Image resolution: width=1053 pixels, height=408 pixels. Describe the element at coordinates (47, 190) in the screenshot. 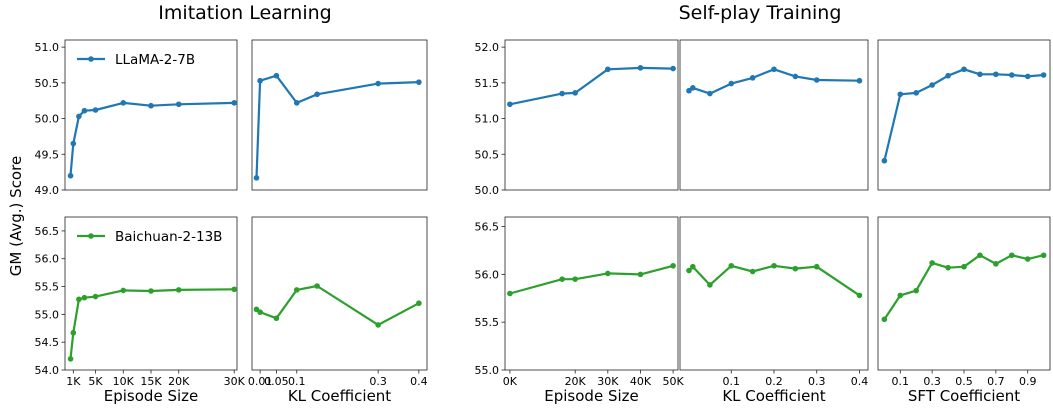

I see `y-tick-label: 49.0` at that location.